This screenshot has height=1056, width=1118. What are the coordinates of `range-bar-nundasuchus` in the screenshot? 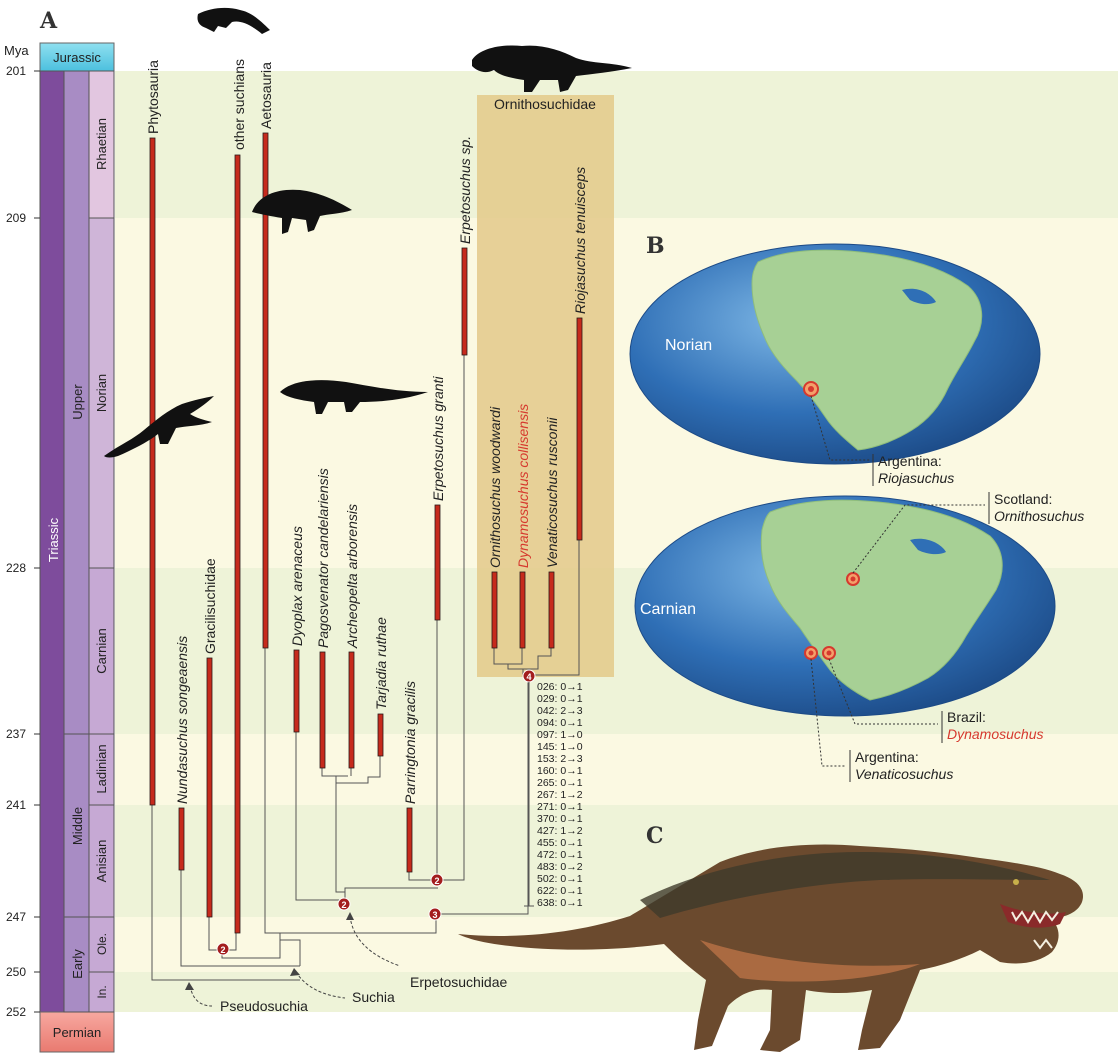 It's located at (181, 839).